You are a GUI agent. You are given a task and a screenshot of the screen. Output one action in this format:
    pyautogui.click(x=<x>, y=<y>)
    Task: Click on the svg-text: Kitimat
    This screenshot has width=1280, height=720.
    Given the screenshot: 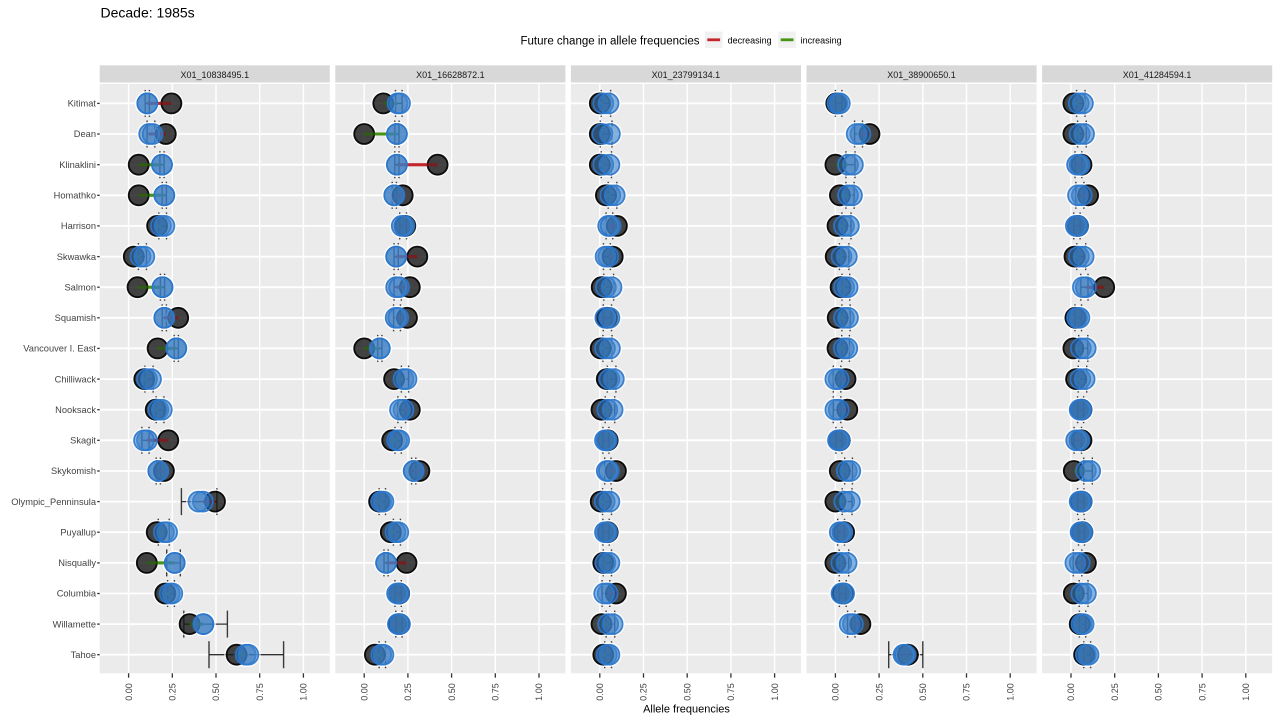 What is the action you would take?
    pyautogui.click(x=82, y=104)
    